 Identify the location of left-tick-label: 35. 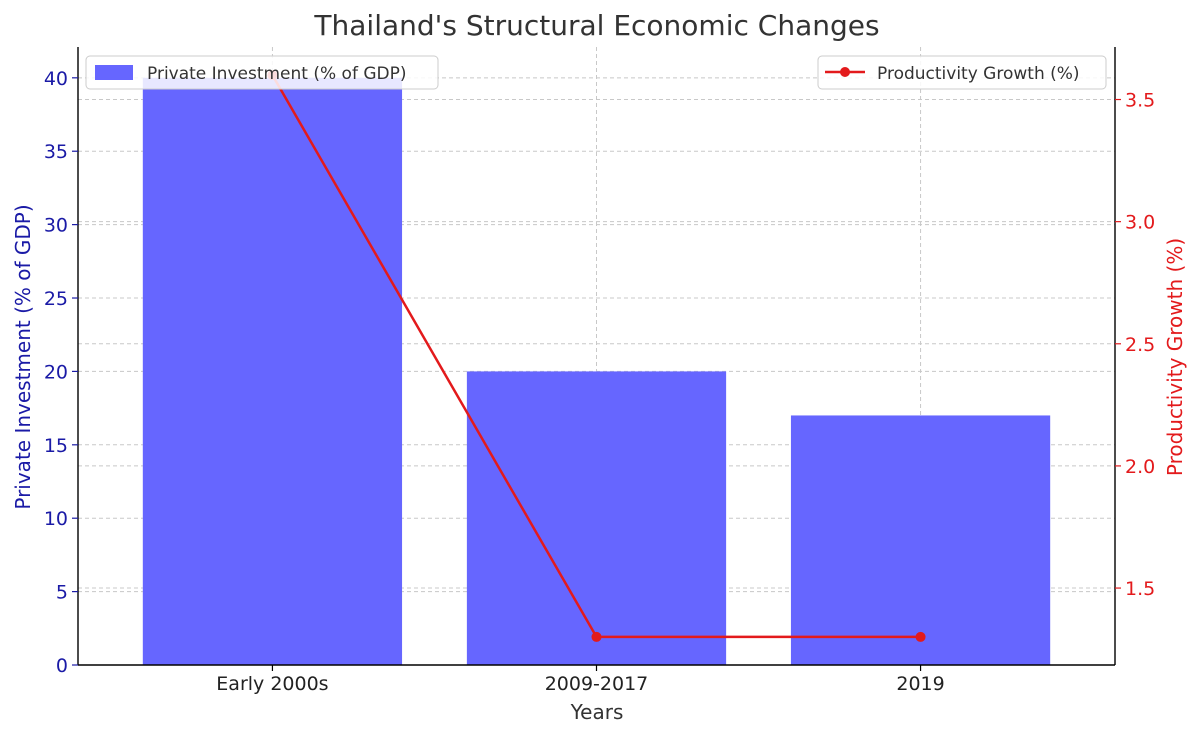
(56, 152).